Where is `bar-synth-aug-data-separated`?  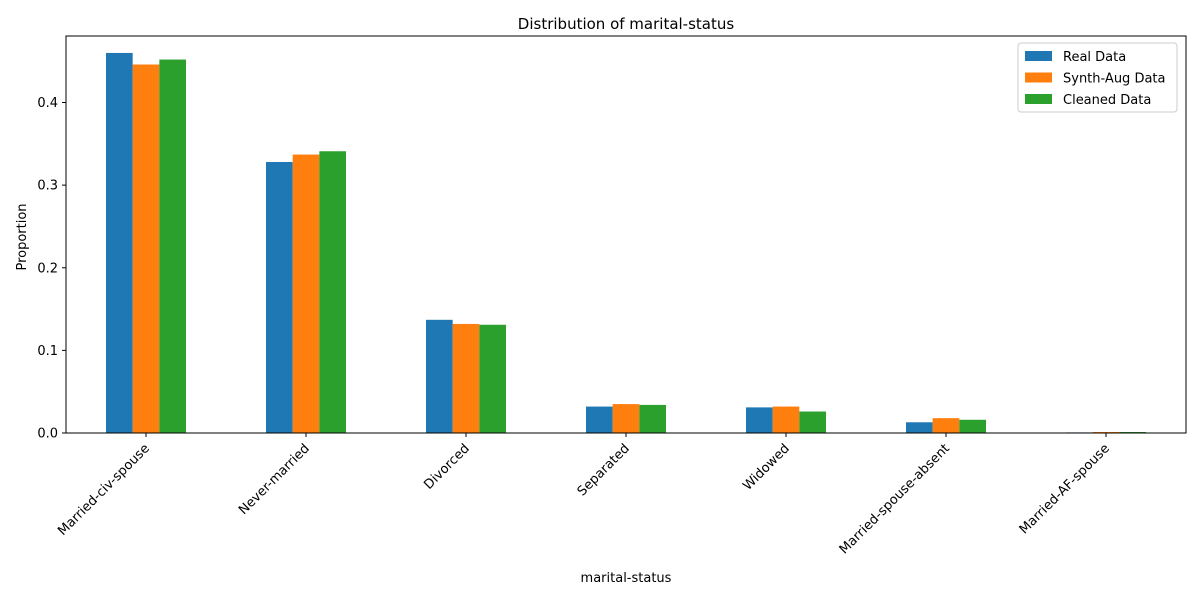
bar-synth-aug-data-separated is located at coordinates (626, 418).